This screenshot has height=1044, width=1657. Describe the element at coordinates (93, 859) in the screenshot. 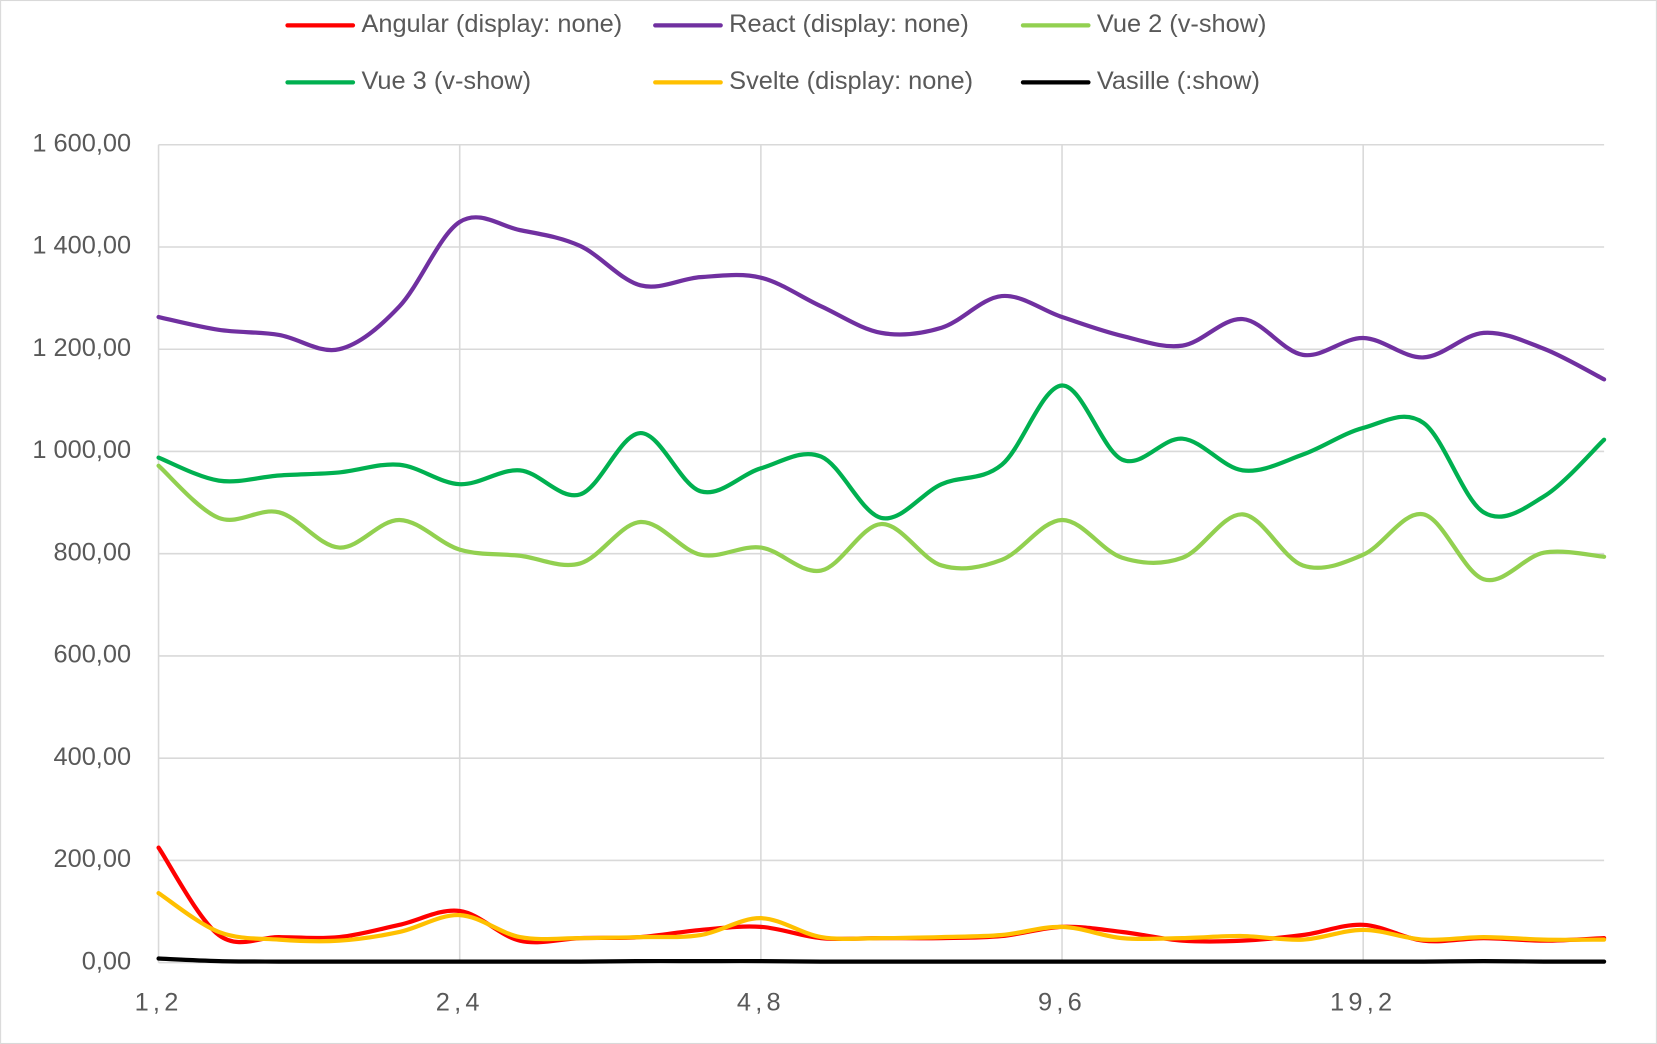

I see `y-tick-label: 200,00` at that location.